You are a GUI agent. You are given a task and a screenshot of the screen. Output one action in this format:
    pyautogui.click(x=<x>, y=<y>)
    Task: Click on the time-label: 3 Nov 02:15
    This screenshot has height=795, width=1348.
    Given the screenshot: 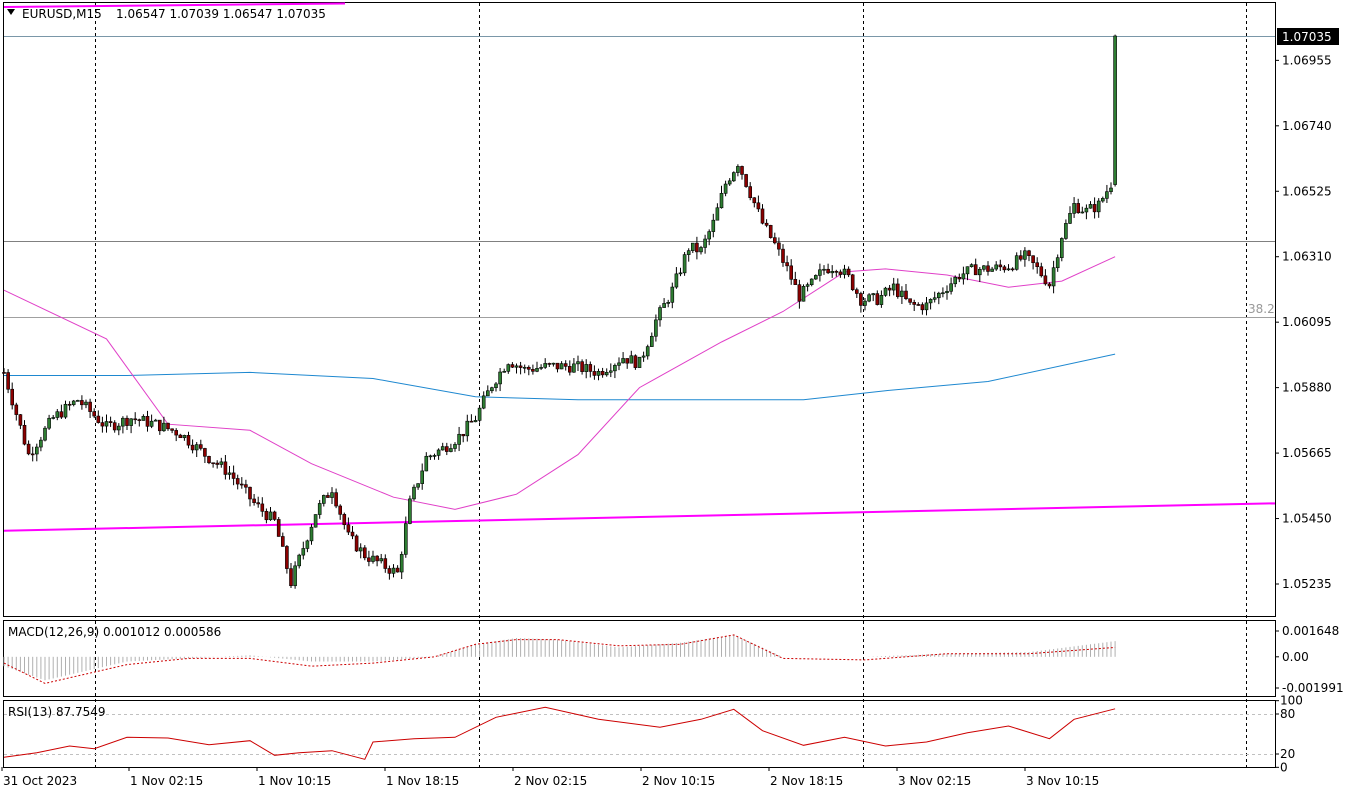 What is the action you would take?
    pyautogui.click(x=934, y=781)
    